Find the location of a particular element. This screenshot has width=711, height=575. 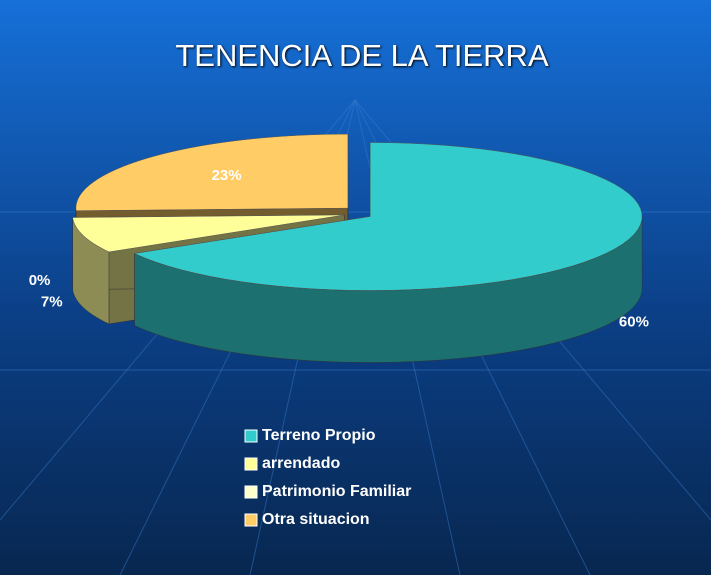

data-label: 7% is located at coordinates (52, 302).